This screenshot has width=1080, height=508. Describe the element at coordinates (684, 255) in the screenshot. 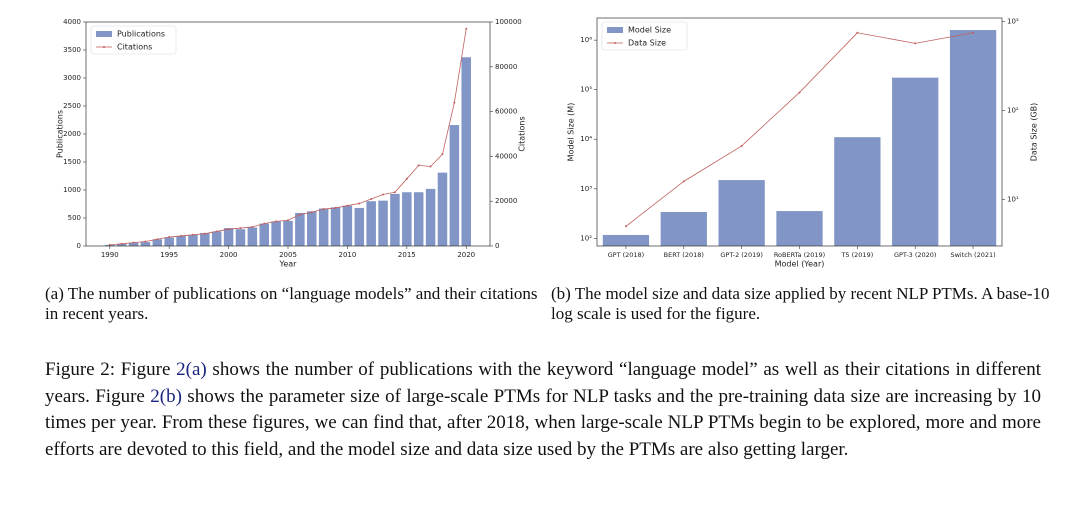

I see `x-tick-label: BERT (2018)` at that location.